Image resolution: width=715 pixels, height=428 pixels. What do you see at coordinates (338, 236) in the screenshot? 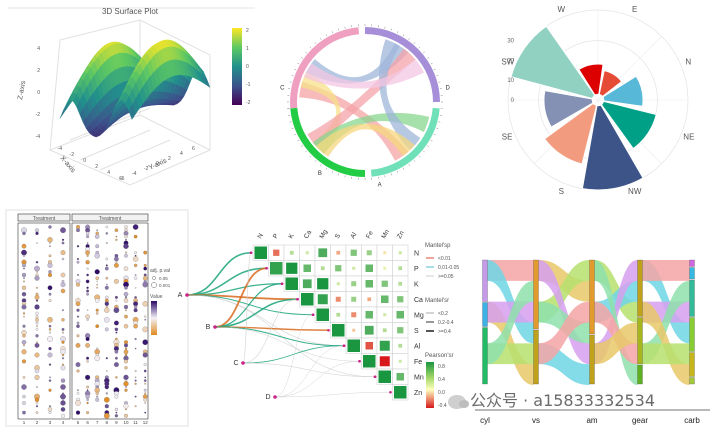
I see `var-label-col: S` at bounding box center [338, 236].